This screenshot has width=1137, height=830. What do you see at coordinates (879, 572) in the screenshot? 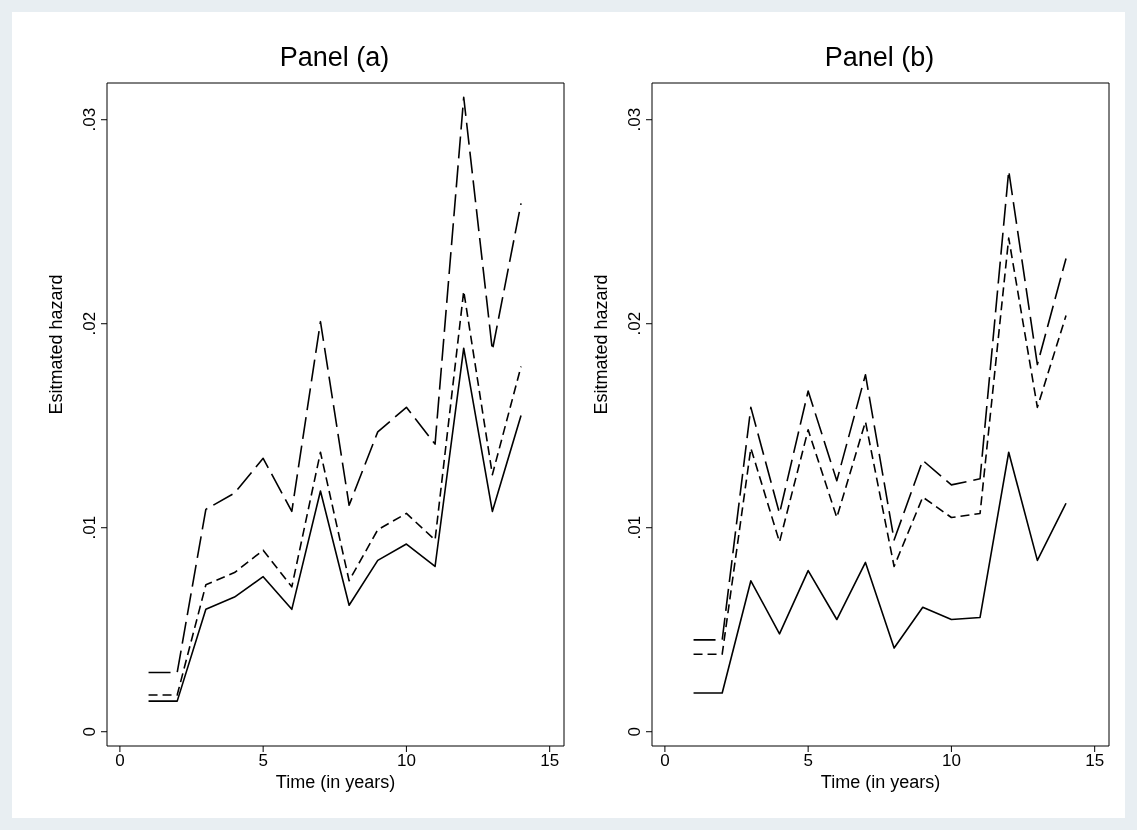
I see `line-series` at bounding box center [879, 572].